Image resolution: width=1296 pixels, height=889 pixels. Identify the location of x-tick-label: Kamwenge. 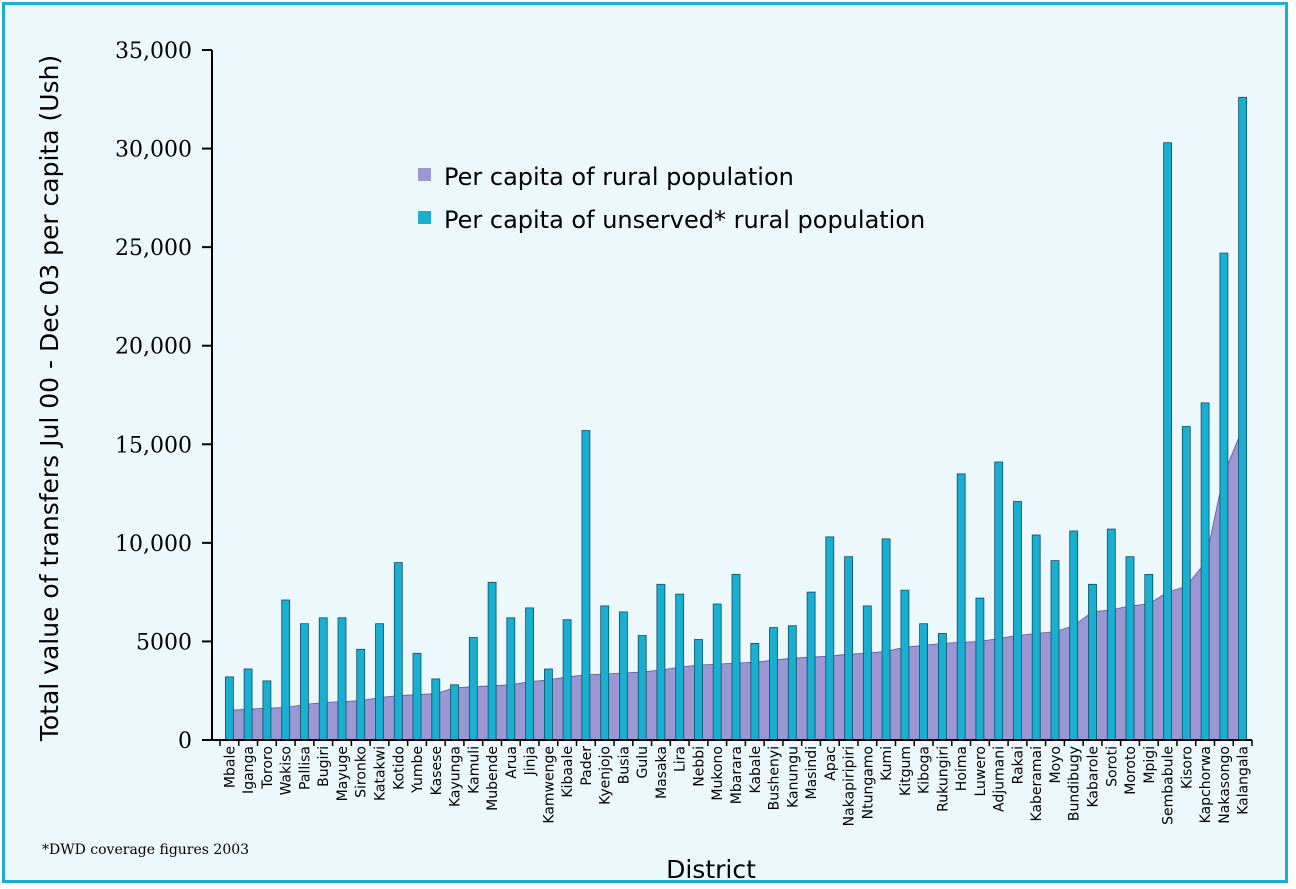
(549, 785).